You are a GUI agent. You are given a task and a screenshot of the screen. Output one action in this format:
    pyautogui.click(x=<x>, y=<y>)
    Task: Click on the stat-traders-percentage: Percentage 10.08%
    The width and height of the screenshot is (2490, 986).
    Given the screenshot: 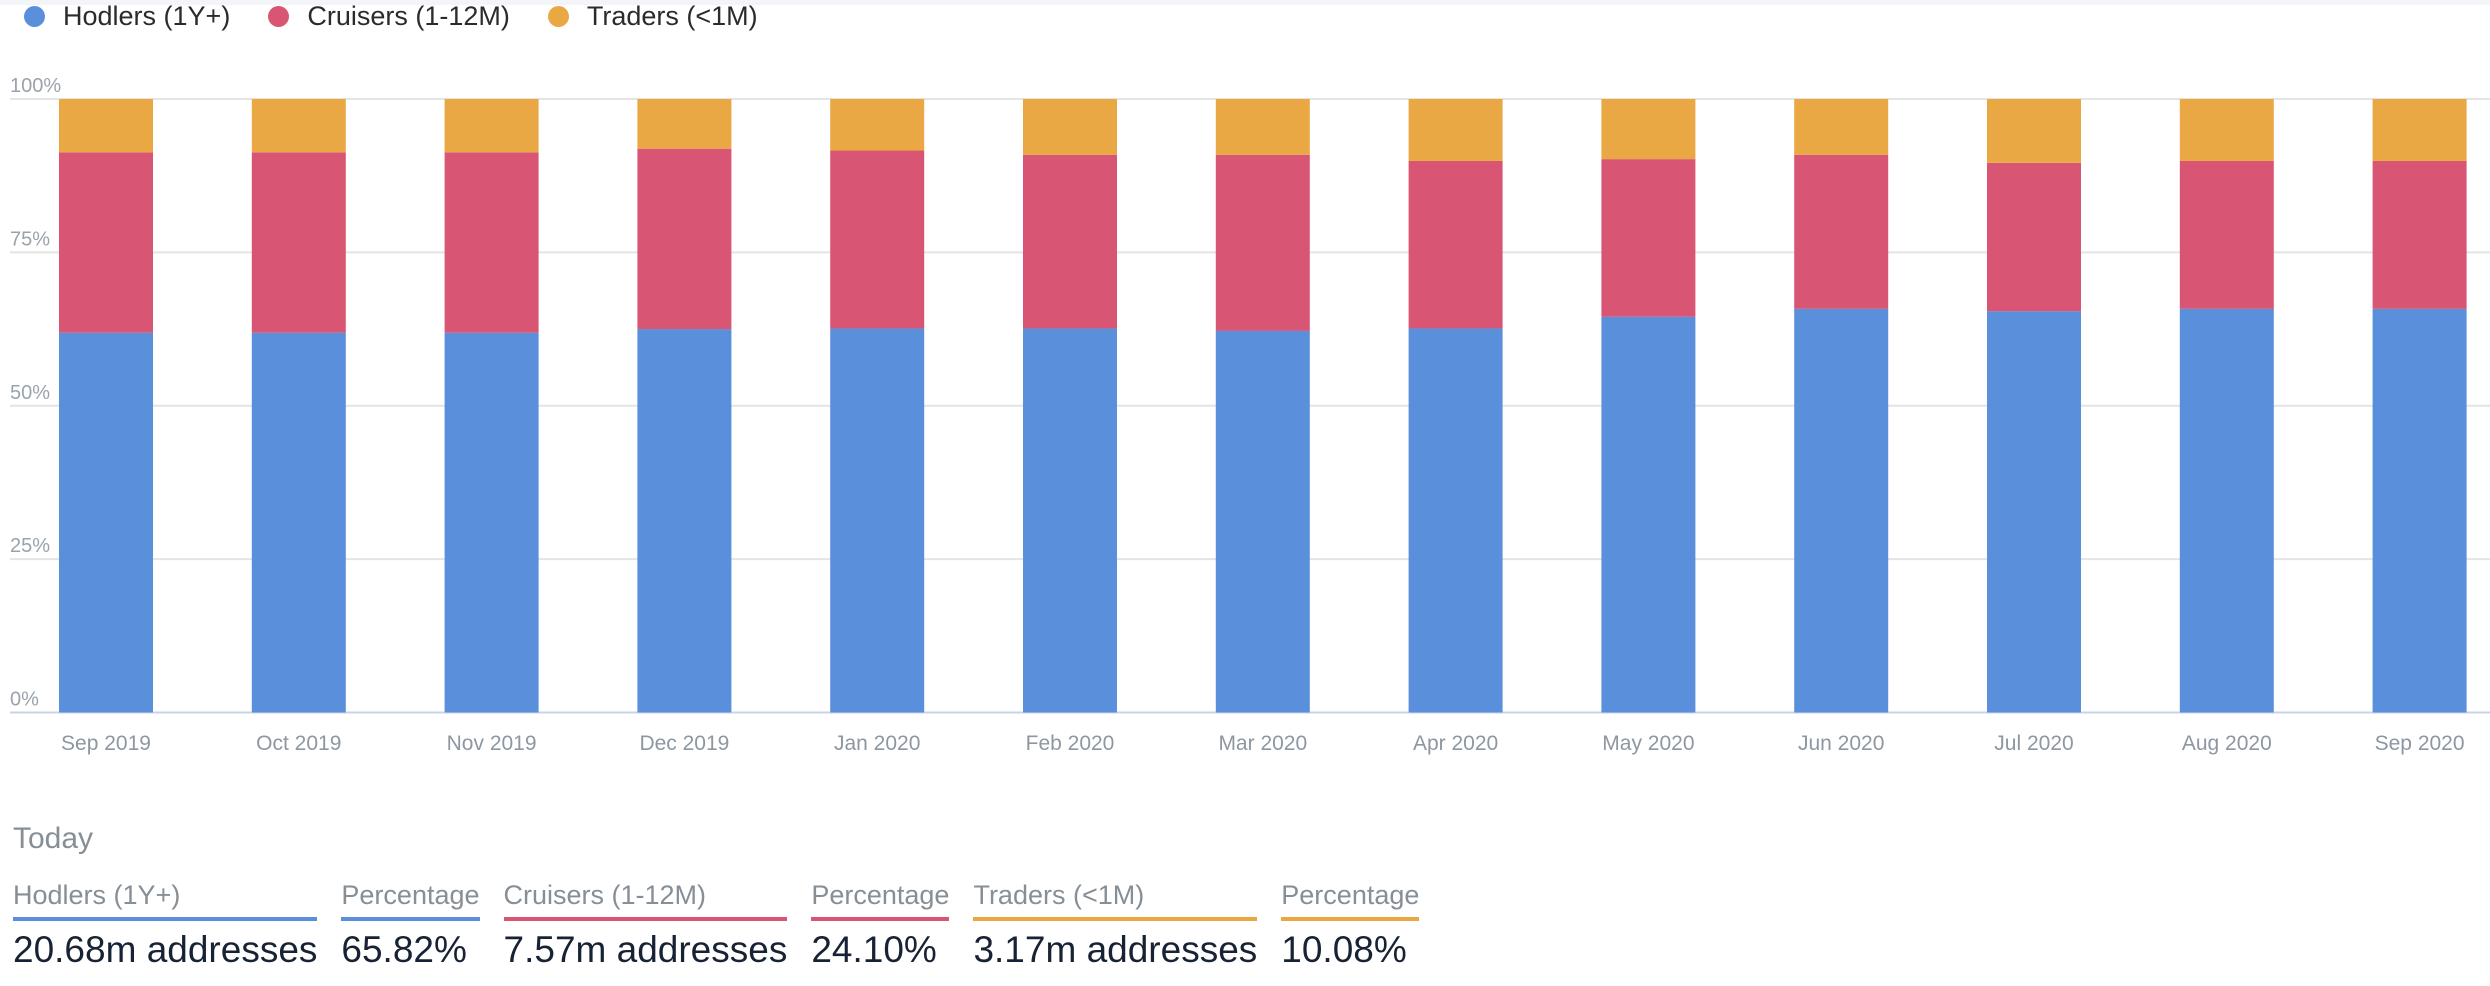 What is the action you would take?
    pyautogui.click(x=1350, y=925)
    